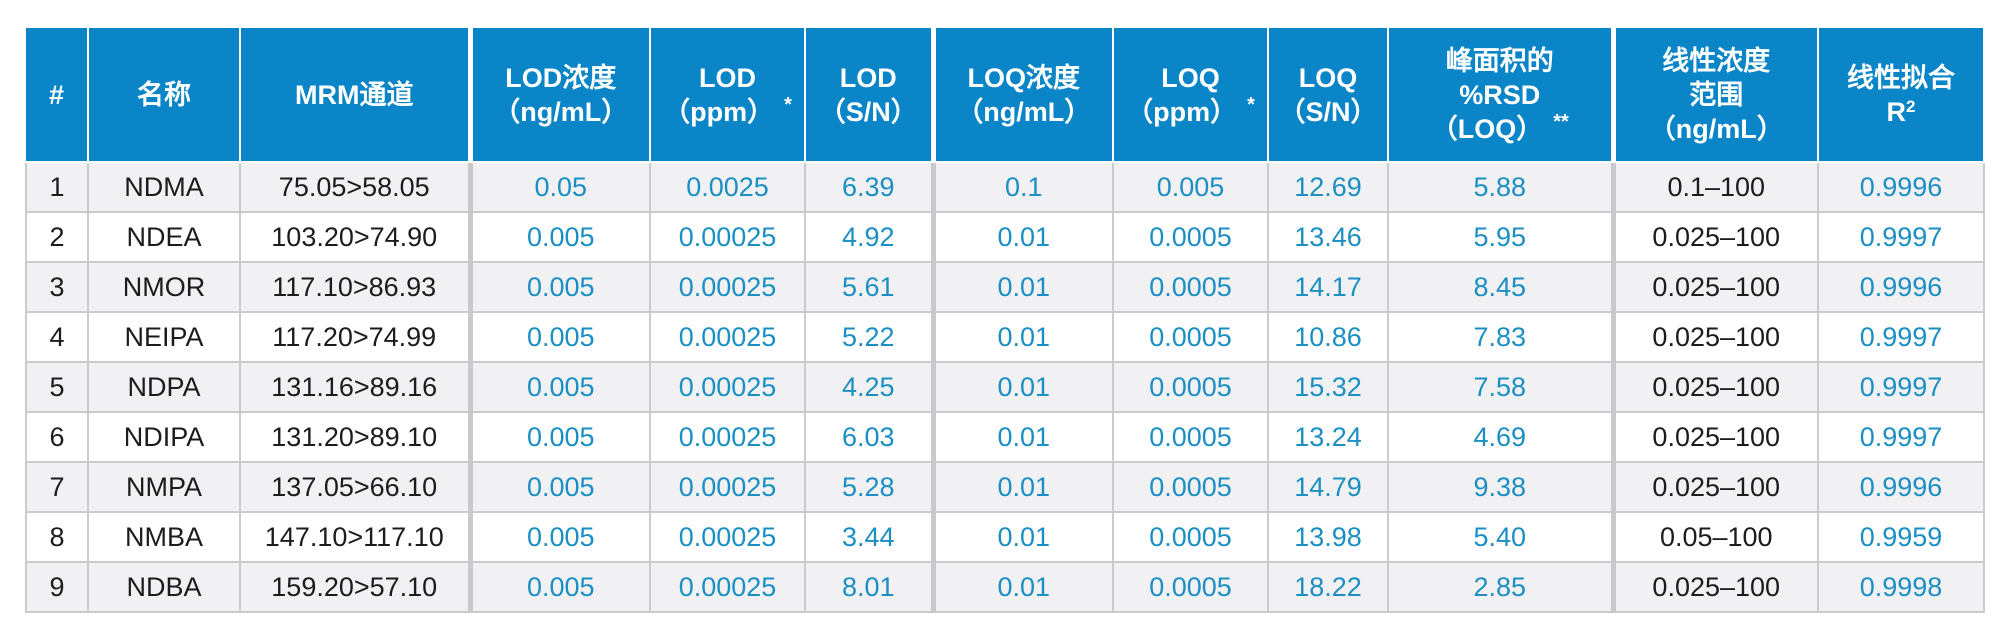 The image size is (2000, 642). I want to click on col-header-loq-sn: LOQ （S/N）, so click(1328, 95).